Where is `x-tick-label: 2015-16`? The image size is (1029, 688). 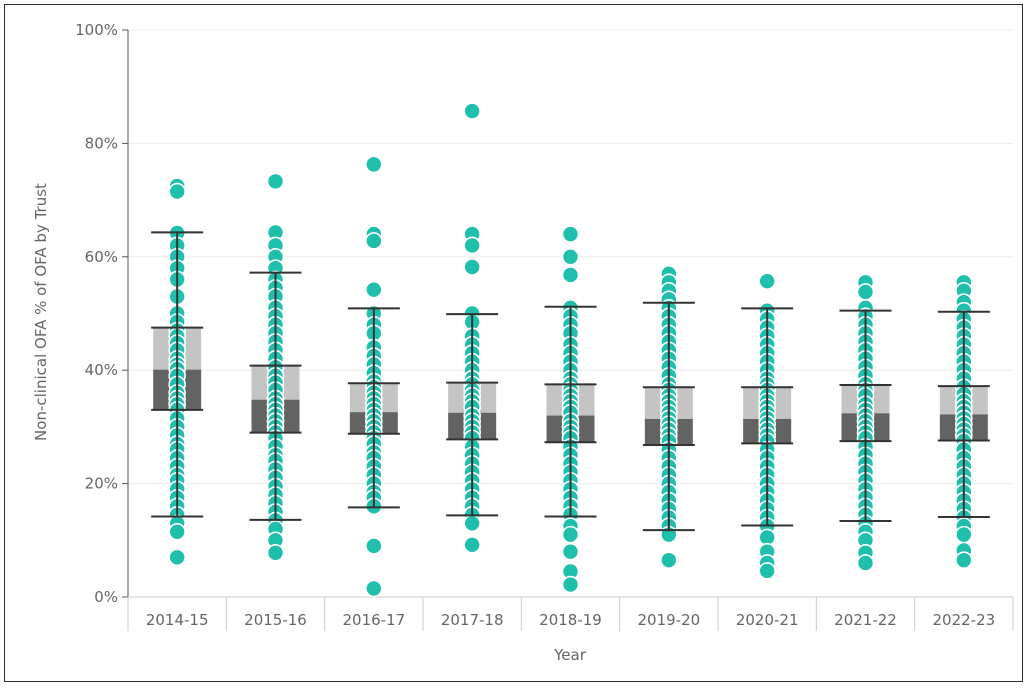 x-tick-label: 2015-16 is located at coordinates (275, 620).